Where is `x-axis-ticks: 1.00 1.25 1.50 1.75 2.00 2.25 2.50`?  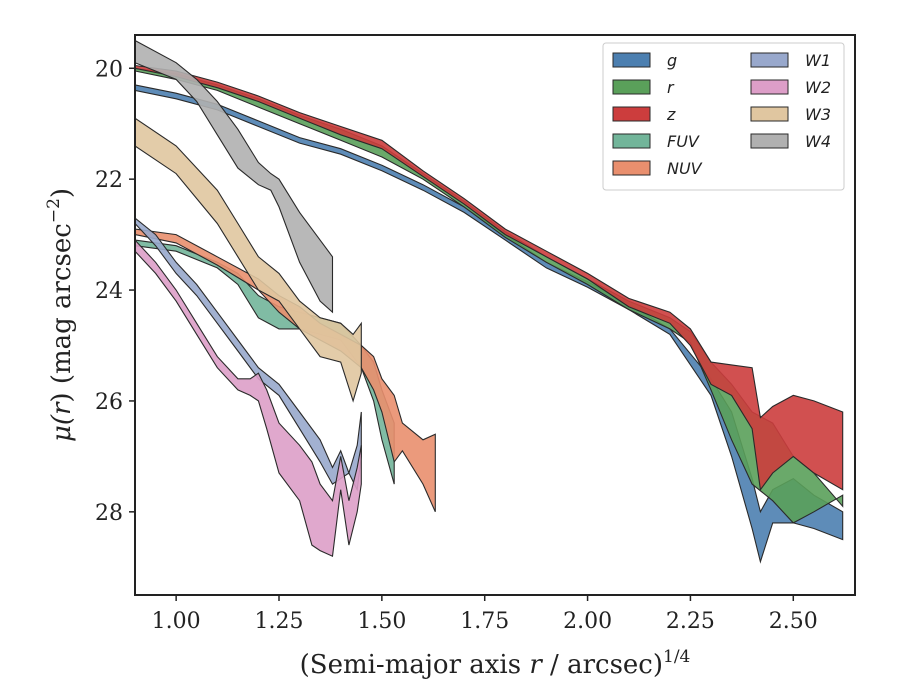 x-axis-ticks: 1.00 1.25 1.50 1.75 2.00 2.25 2.50 is located at coordinates (485, 614).